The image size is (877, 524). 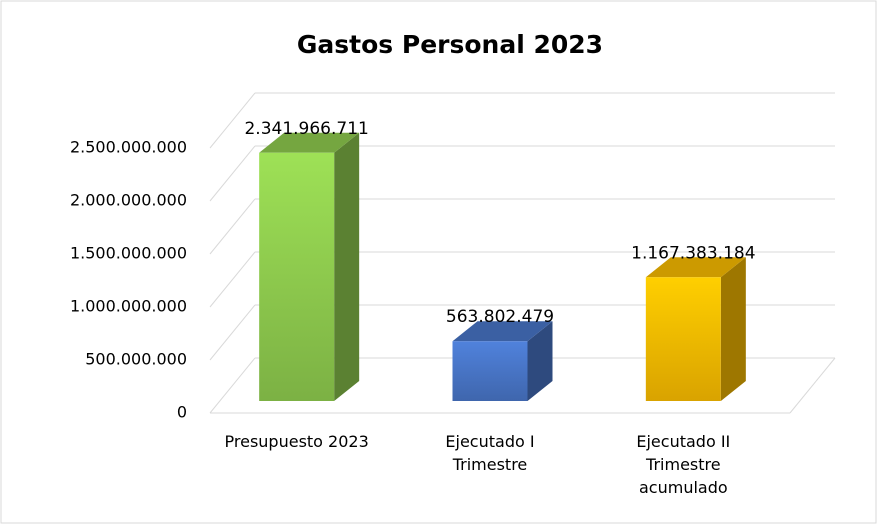 What do you see at coordinates (450, 44) in the screenshot?
I see `chart-title: Gastos Personal 2023` at bounding box center [450, 44].